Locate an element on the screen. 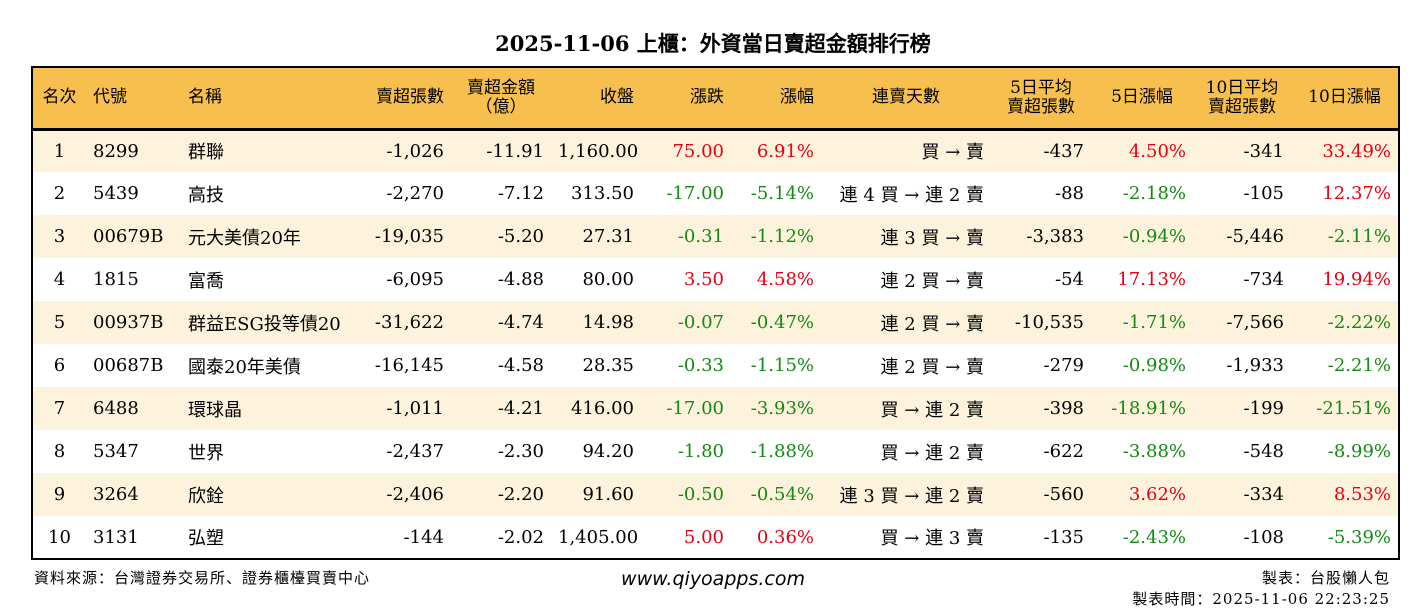  header-close: 收盤 is located at coordinates (596, 99).